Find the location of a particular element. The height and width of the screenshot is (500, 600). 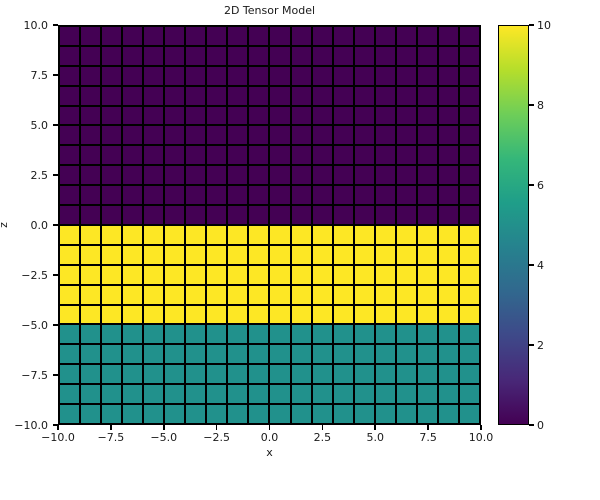

colorbar-tick-label: 0 is located at coordinates (540, 425).